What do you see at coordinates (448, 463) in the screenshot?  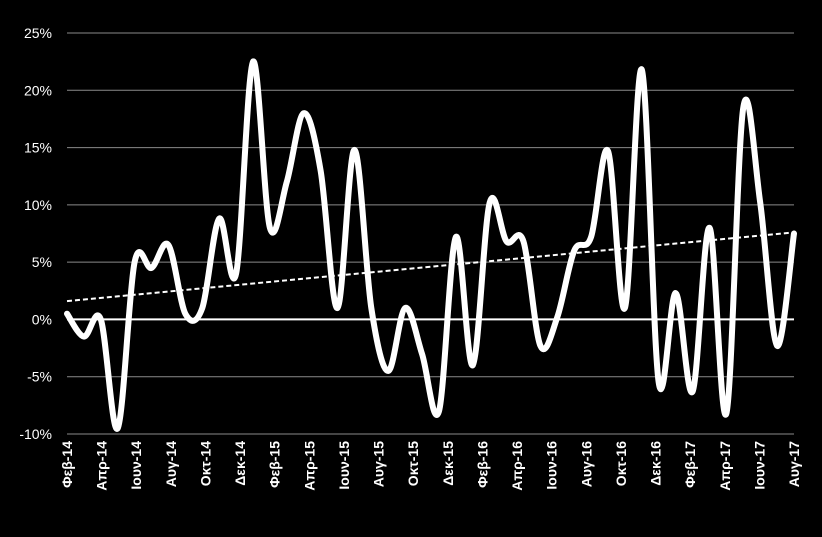 I see `x-tick-label: Δεκ-15` at bounding box center [448, 463].